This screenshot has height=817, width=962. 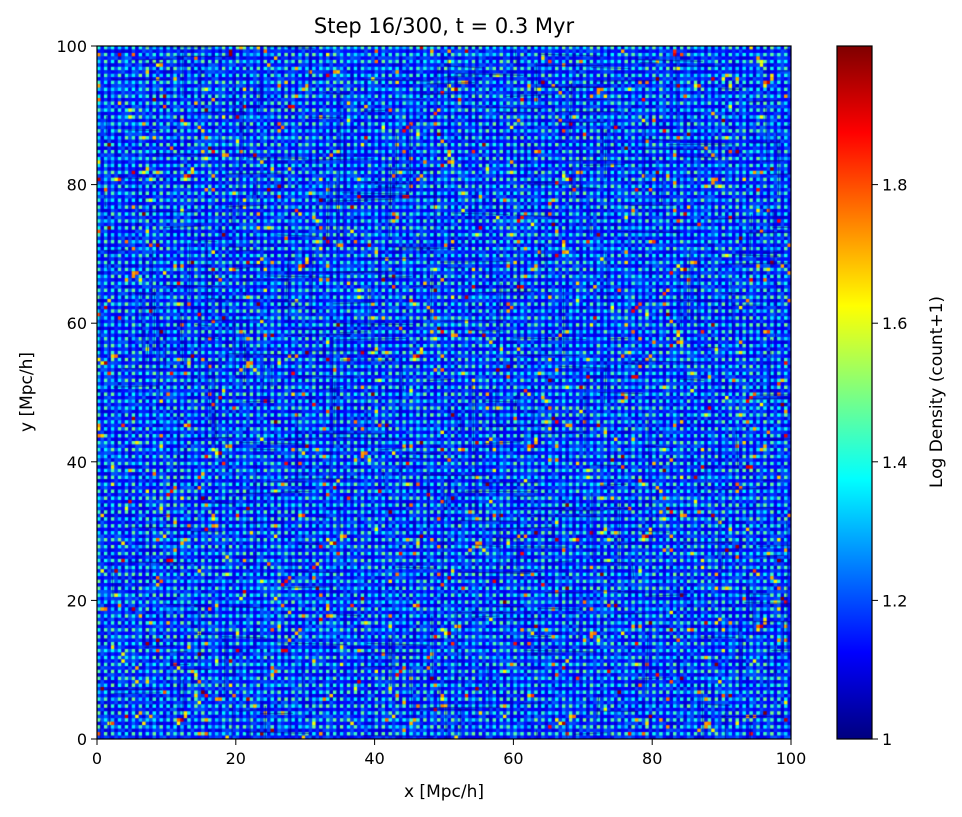 I want to click on x-tick-label: 20, so click(x=236, y=758).